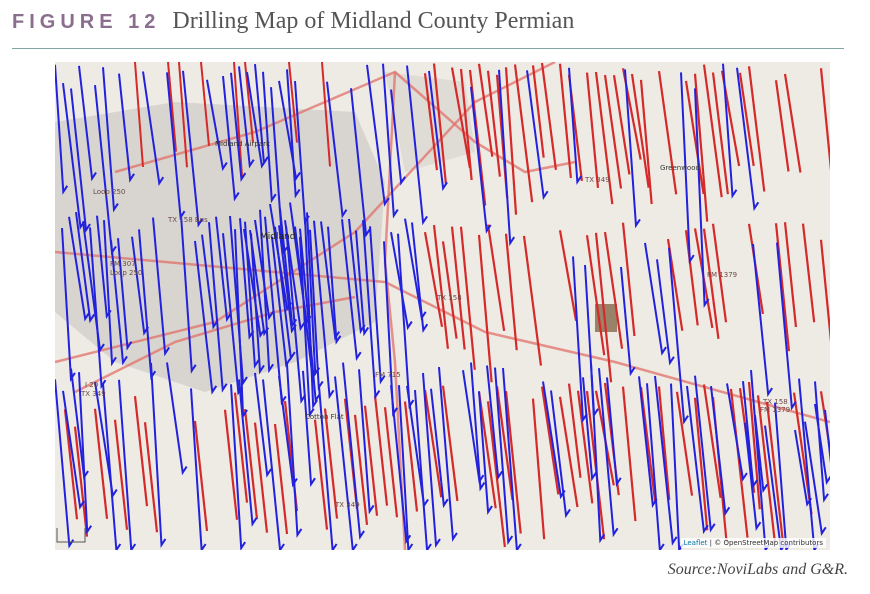 The width and height of the screenshot is (870, 594). I want to click on figure-title: Drilling Map of Midland County Permian, so click(373, 21).